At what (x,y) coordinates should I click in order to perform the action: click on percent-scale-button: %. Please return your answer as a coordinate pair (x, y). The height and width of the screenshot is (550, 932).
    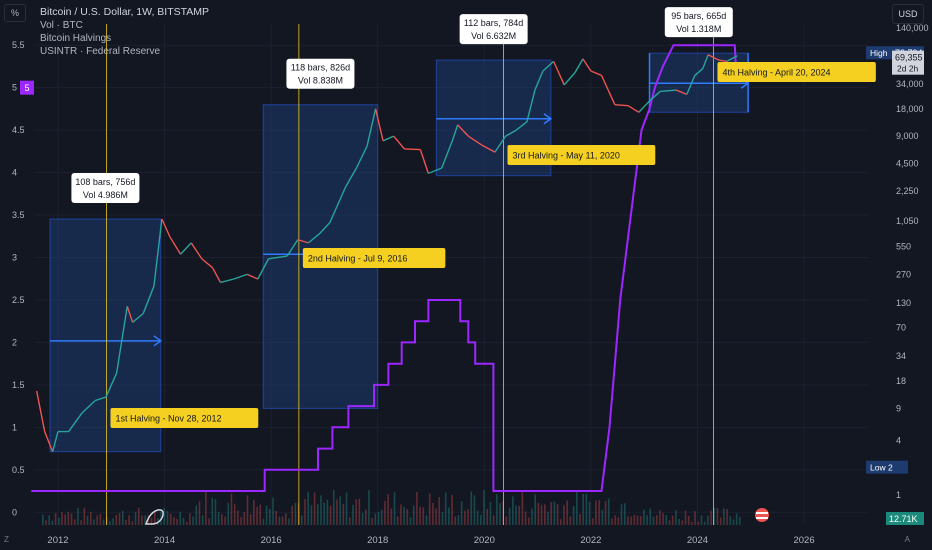
    Looking at the image, I should click on (15, 13).